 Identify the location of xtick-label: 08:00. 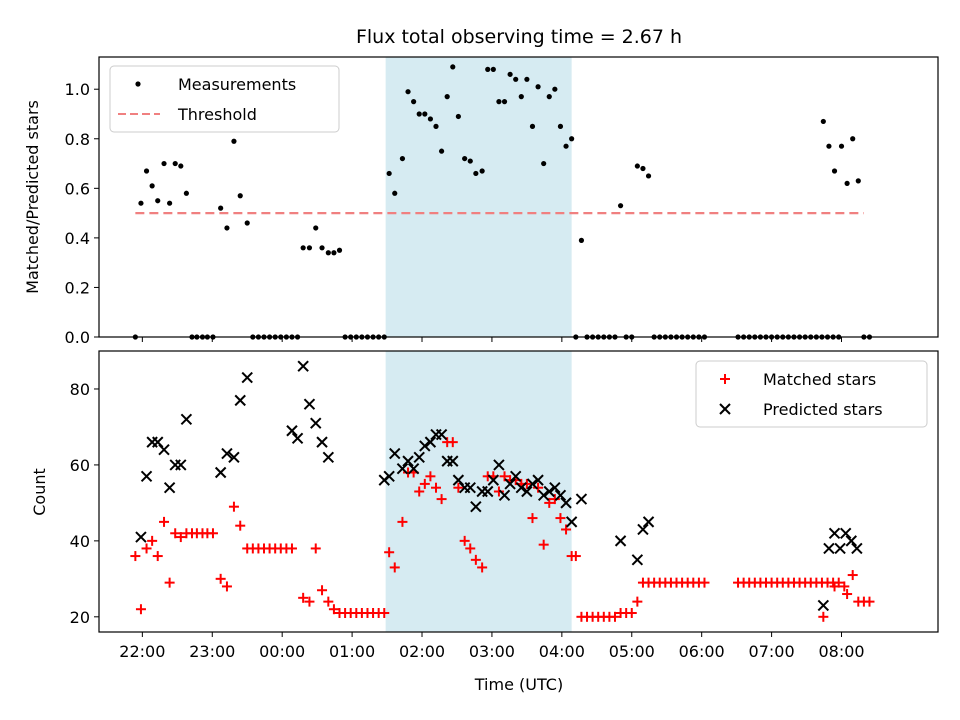
(841, 651).